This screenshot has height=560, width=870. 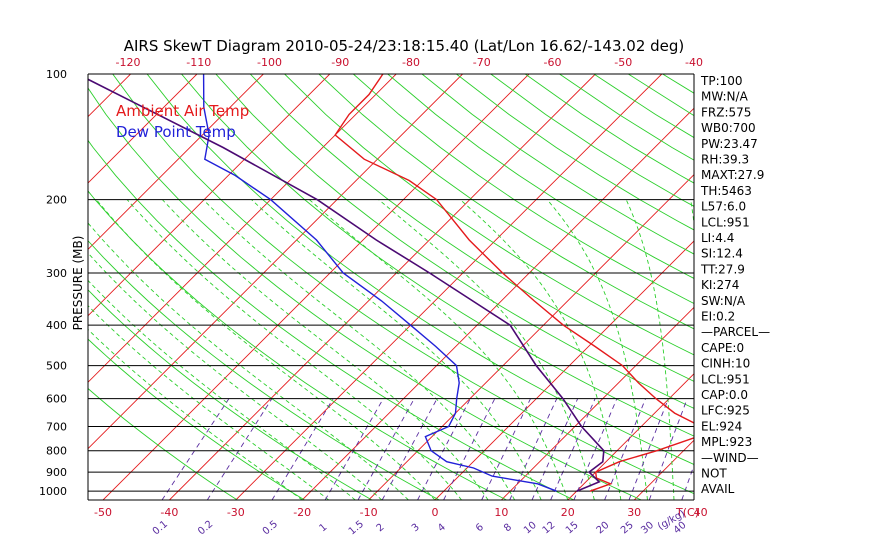 What do you see at coordinates (726, 442) in the screenshot?
I see `index-value: MPL:923` at bounding box center [726, 442].